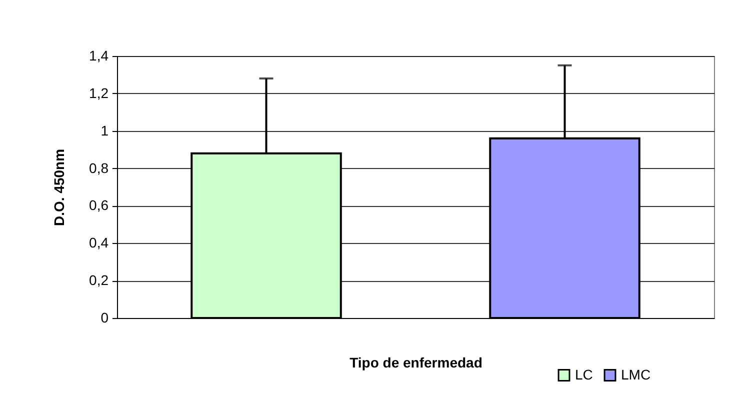 The height and width of the screenshot is (410, 732). Describe the element at coordinates (99, 92) in the screenshot. I see `y-tick-label: 1,2` at that location.